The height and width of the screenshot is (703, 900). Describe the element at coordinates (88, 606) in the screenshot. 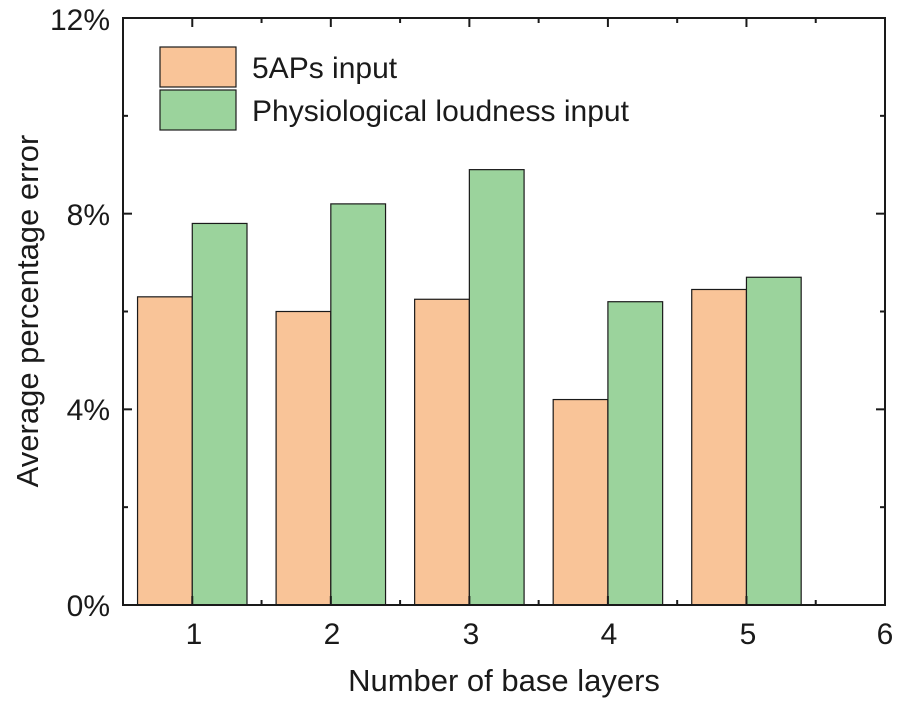

I see `y-tick-label: 0%` at that location.